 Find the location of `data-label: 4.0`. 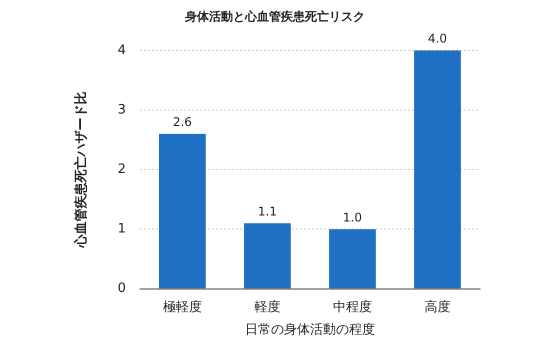

data-label: 4.0 is located at coordinates (438, 39).